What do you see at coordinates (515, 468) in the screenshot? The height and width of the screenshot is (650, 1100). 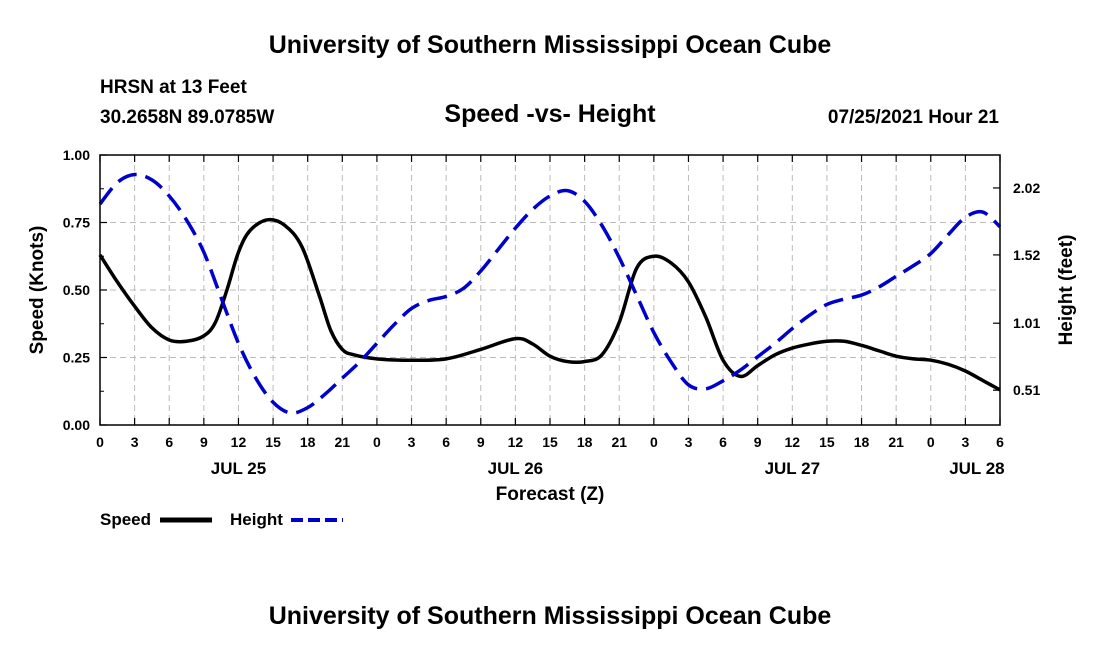 I see `x-day-label: JUL 26` at bounding box center [515, 468].